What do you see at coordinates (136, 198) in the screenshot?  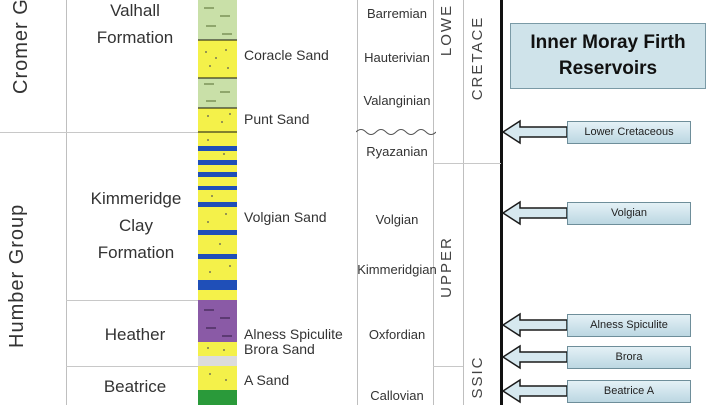 I see `formation-kimmeridge-line: Kimmeridge` at bounding box center [136, 198].